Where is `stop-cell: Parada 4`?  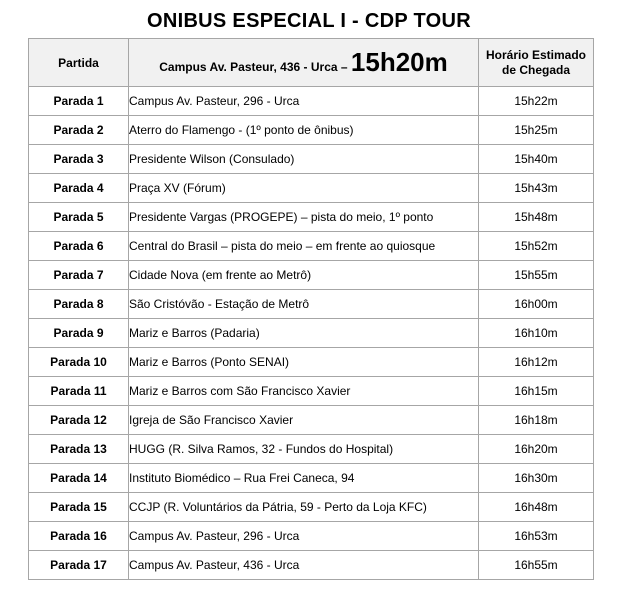
stop-cell: Parada 4 is located at coordinates (78, 188).